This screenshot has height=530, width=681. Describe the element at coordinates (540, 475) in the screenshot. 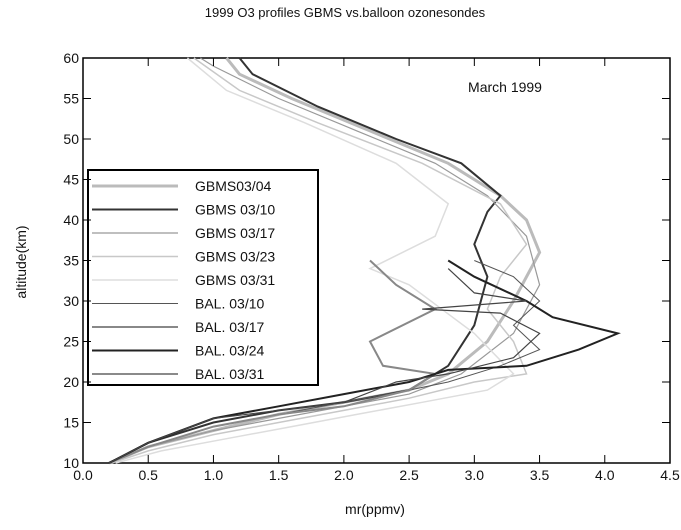

I see `x-tick-label: 3.5` at that location.